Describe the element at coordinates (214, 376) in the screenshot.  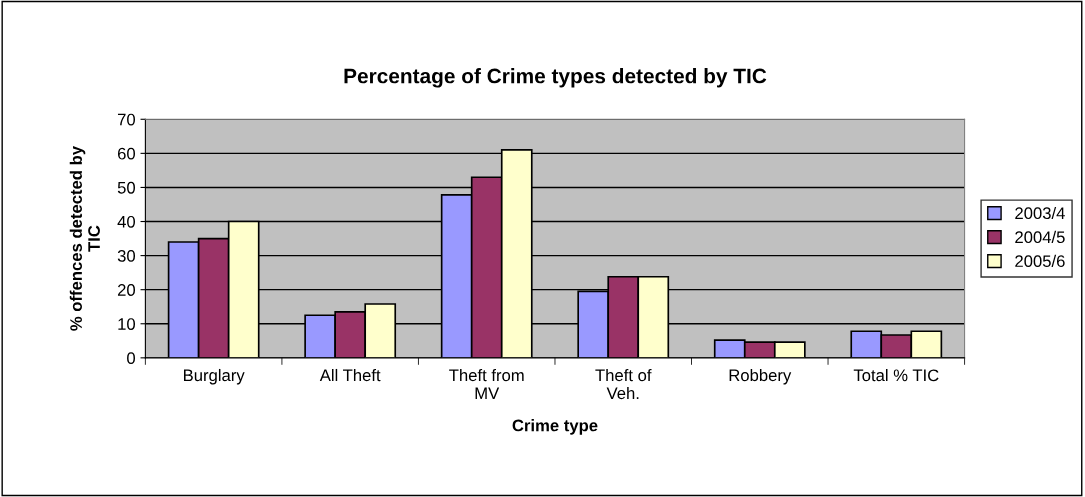
I see `x-tick-label: Burglary` at that location.